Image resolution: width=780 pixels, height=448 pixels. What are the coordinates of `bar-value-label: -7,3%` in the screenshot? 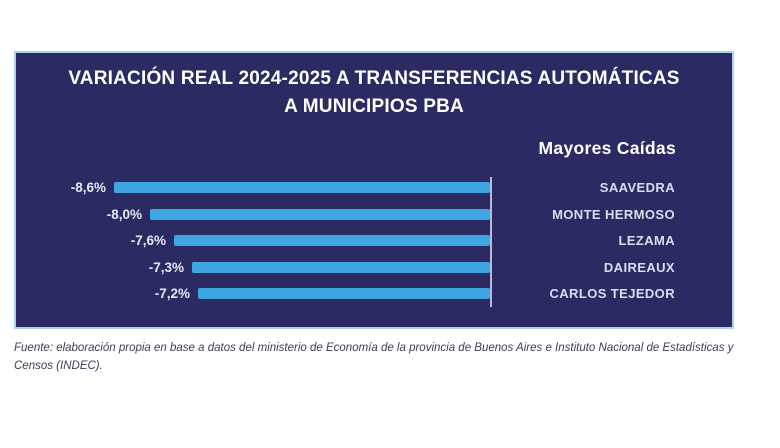 It's located at (166, 267).